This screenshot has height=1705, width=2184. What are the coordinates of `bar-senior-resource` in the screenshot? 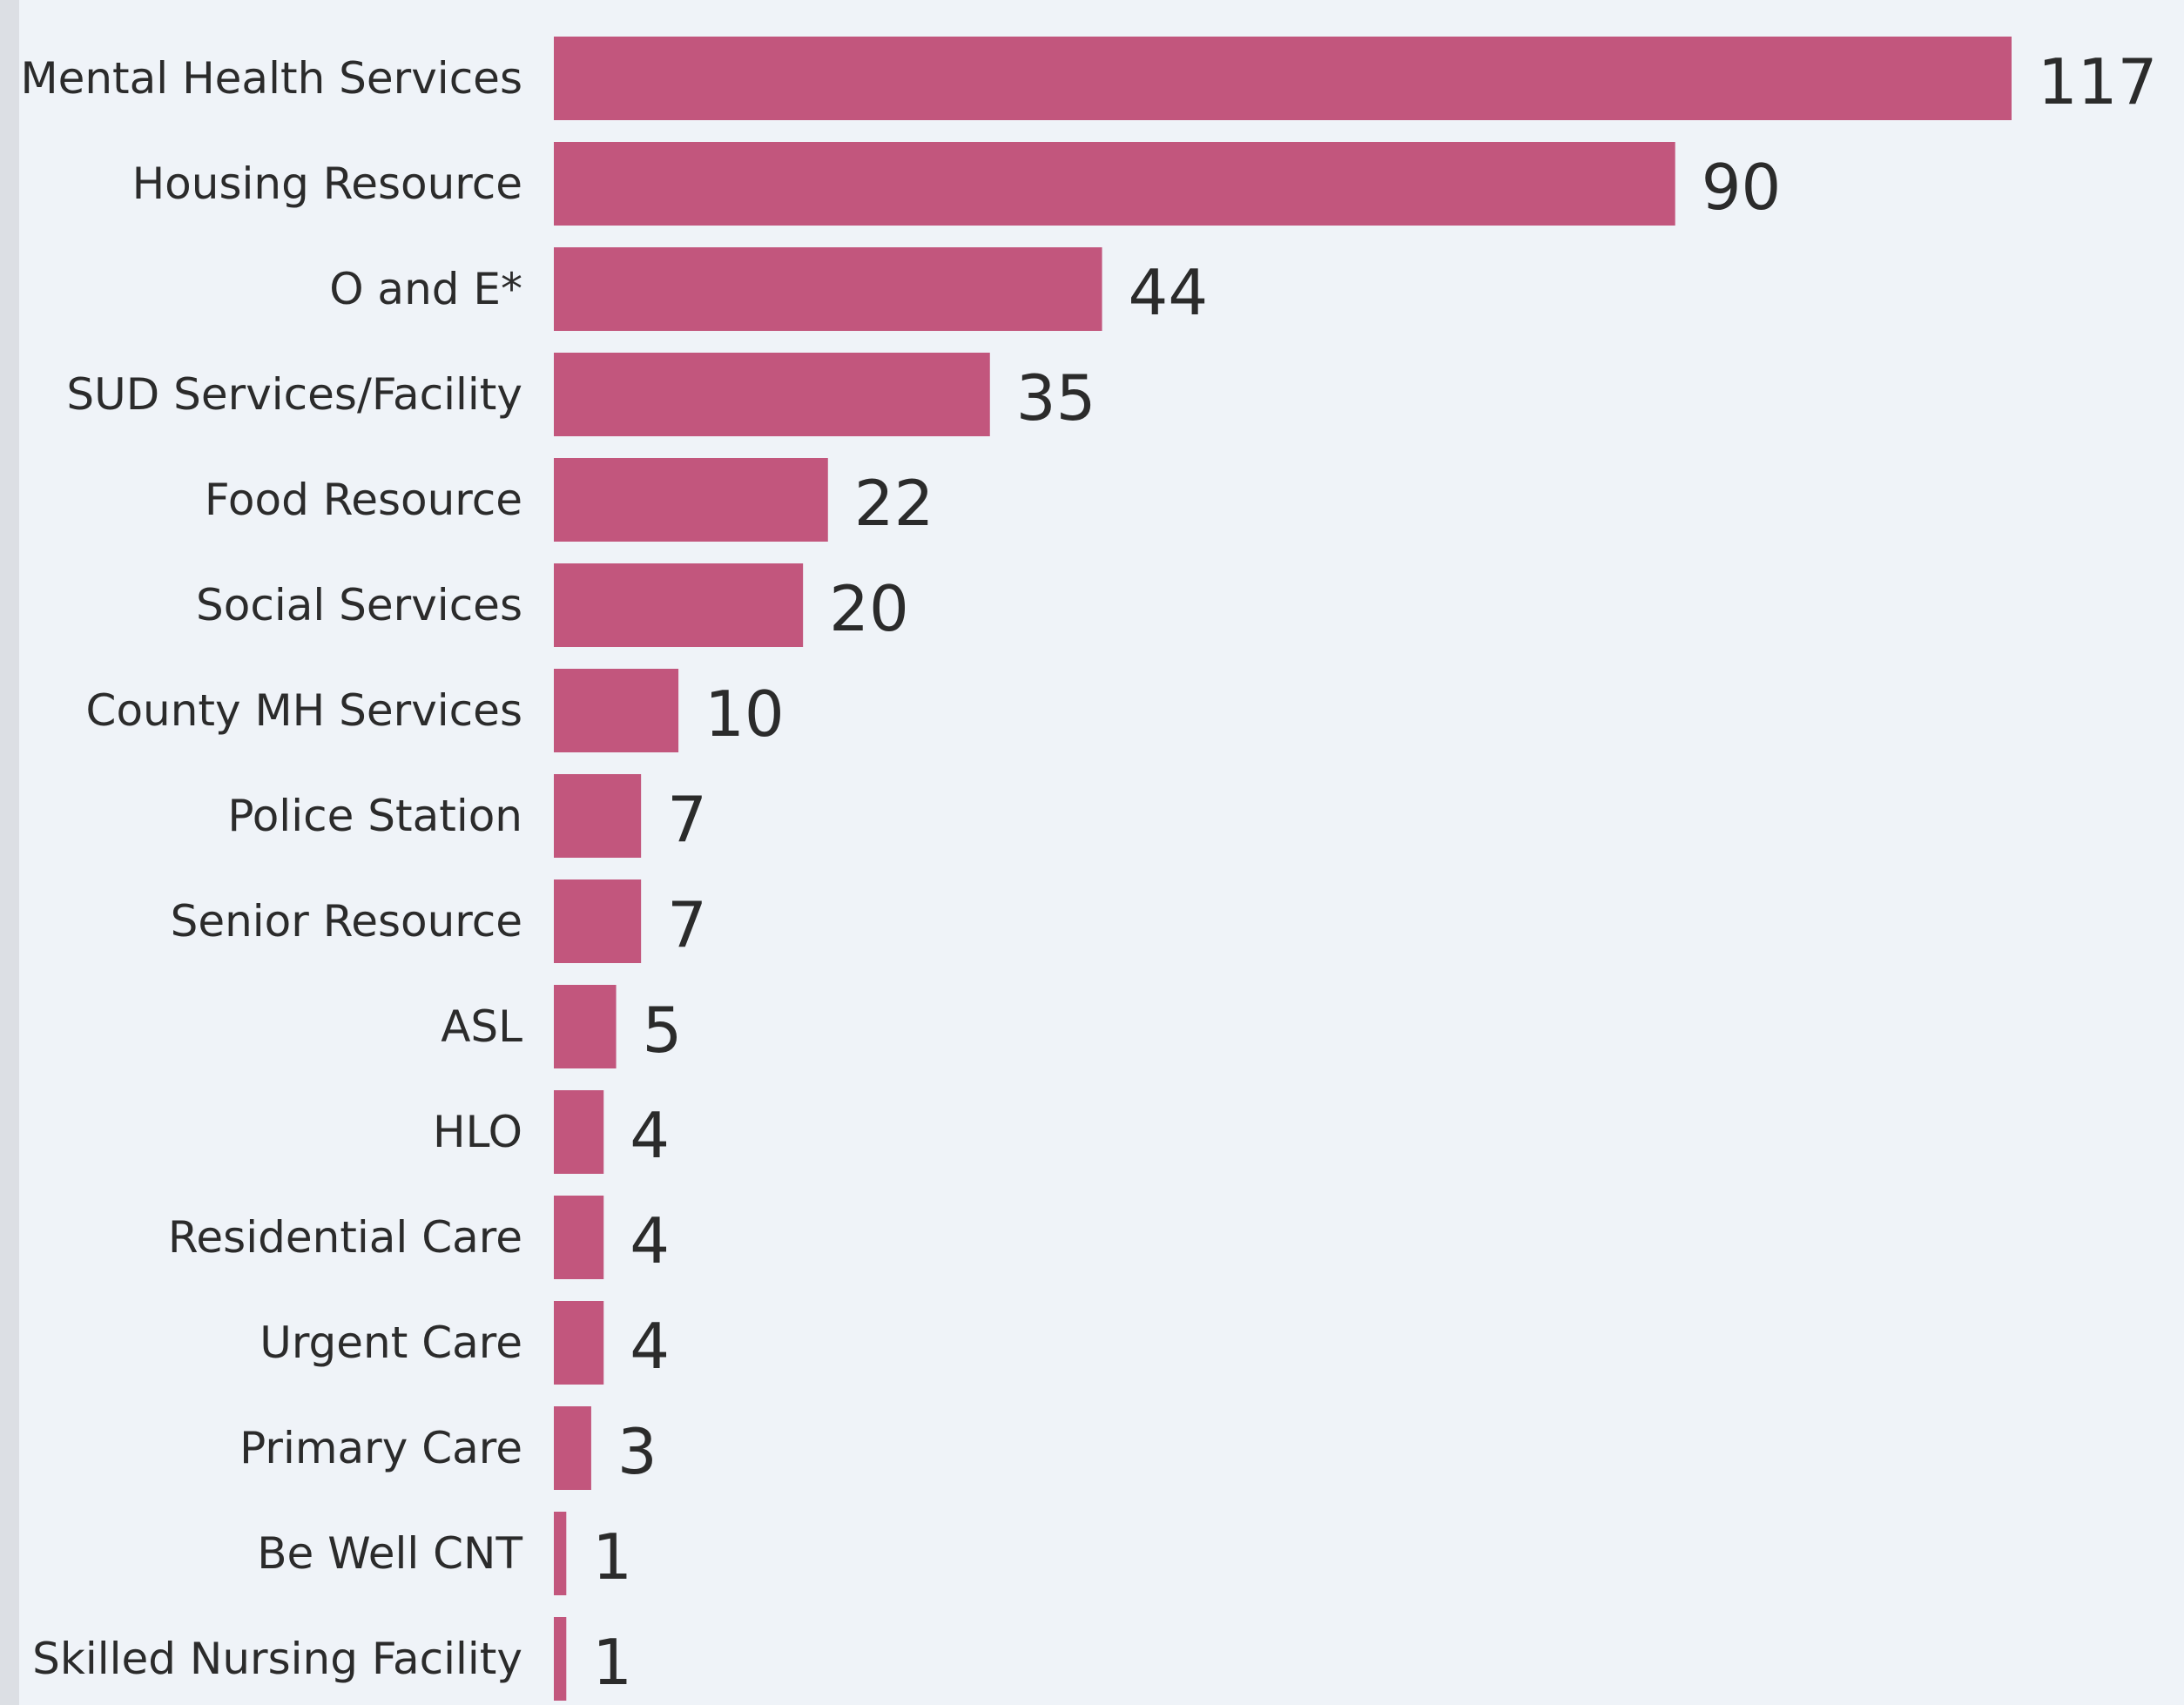 It's located at (598, 921).